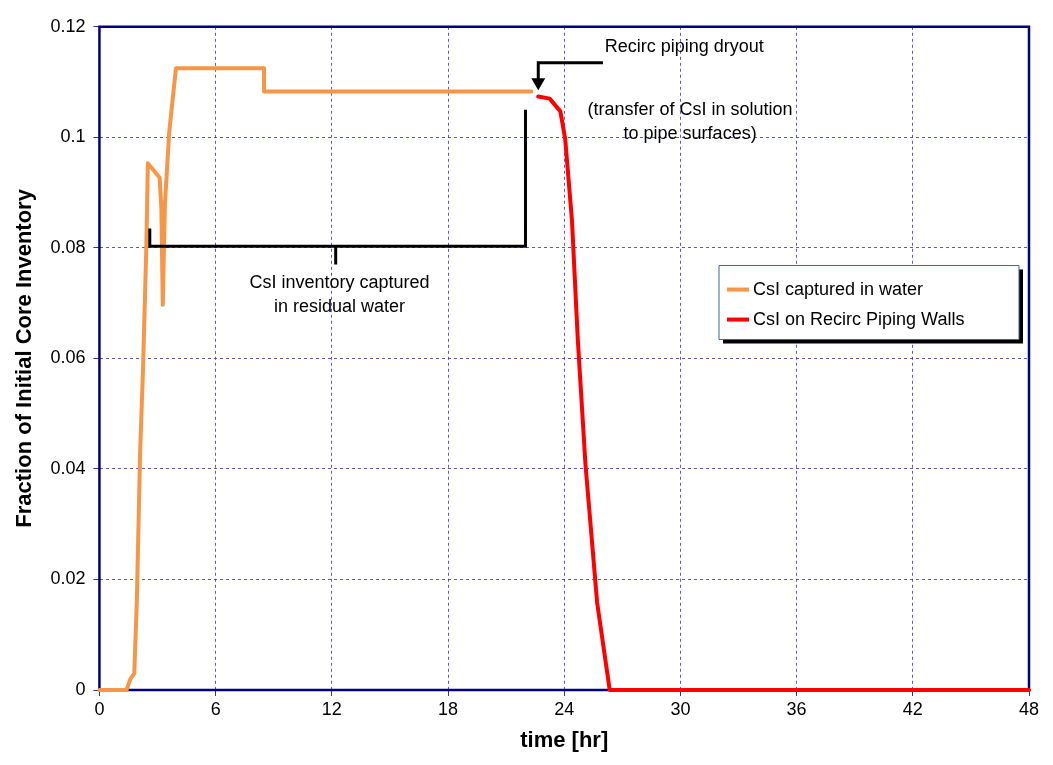  Describe the element at coordinates (684, 46) in the screenshot. I see `annotation: Recirc piping dryout` at that location.